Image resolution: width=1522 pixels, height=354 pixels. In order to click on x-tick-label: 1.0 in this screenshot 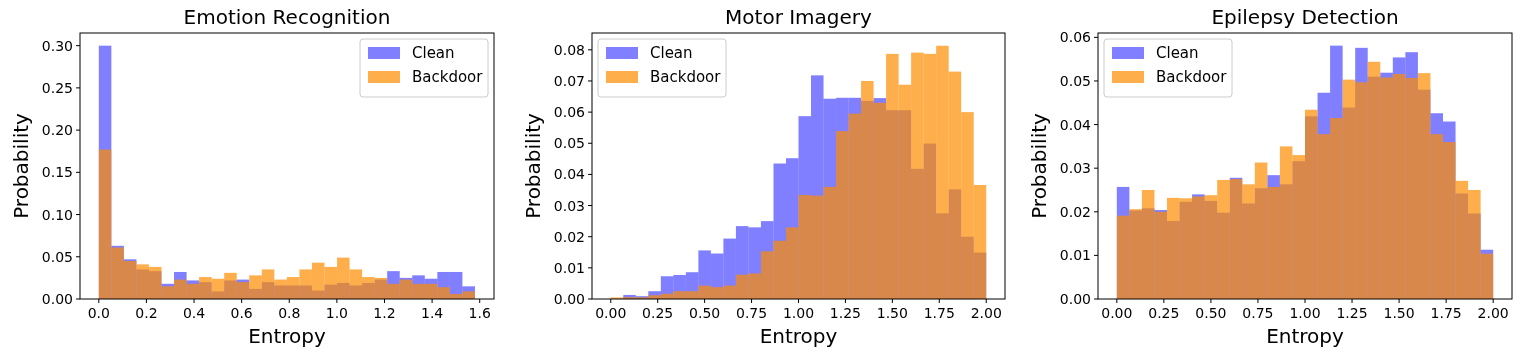, I will do `click(337, 313)`.